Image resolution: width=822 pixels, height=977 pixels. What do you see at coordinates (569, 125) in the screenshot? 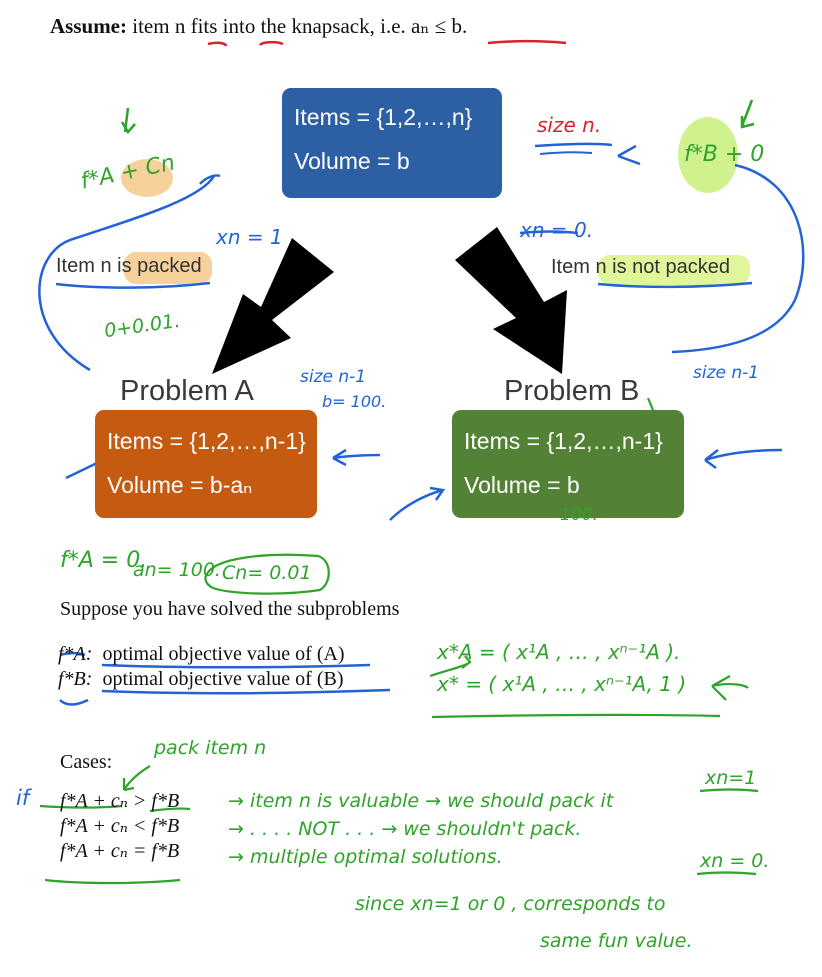
I see `note-size-n: size n.` at bounding box center [569, 125].